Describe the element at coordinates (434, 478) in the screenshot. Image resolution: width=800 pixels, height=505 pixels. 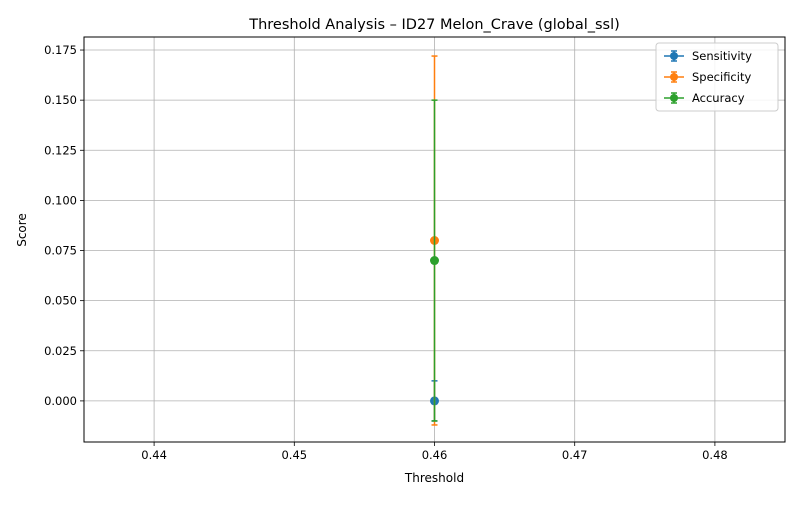
I see `x-axis-label: Threshold` at that location.